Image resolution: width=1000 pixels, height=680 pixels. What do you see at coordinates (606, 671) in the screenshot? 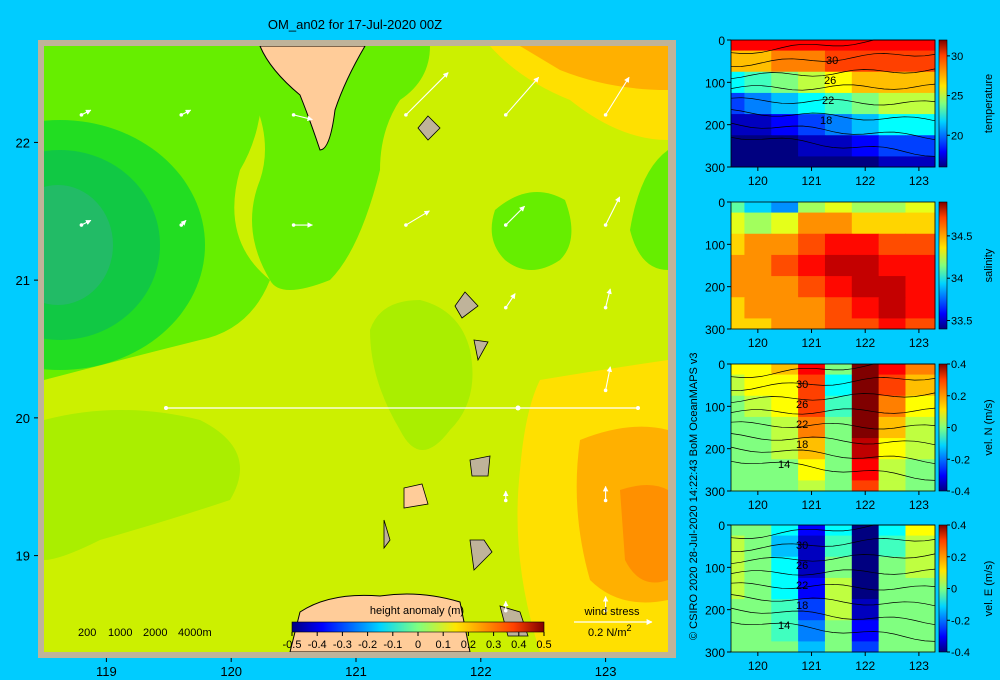
I see `map-x-tick-label: 123` at bounding box center [606, 671].